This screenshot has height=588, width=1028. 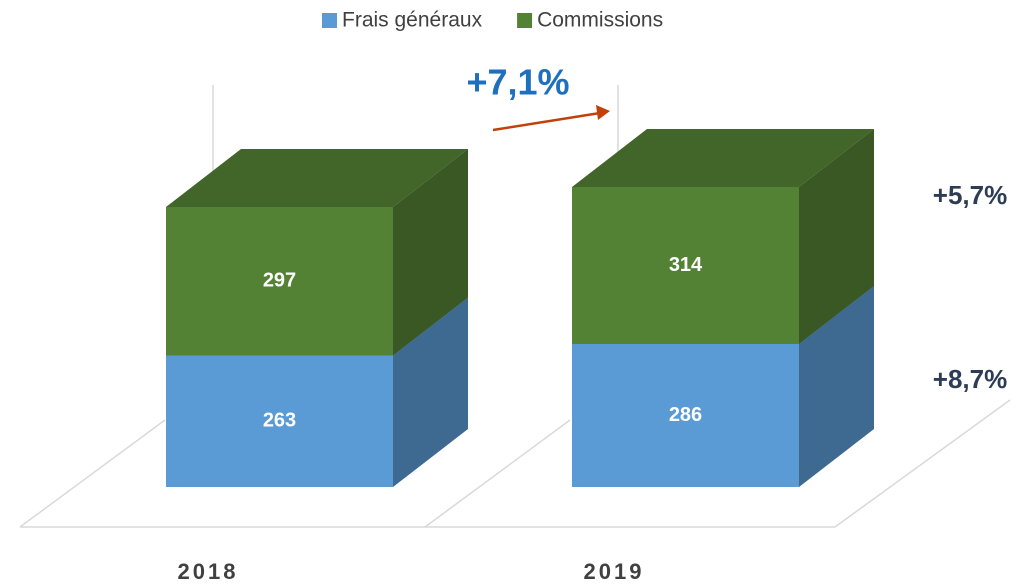 I want to click on legend-label: Frais généraux, so click(x=412, y=20).